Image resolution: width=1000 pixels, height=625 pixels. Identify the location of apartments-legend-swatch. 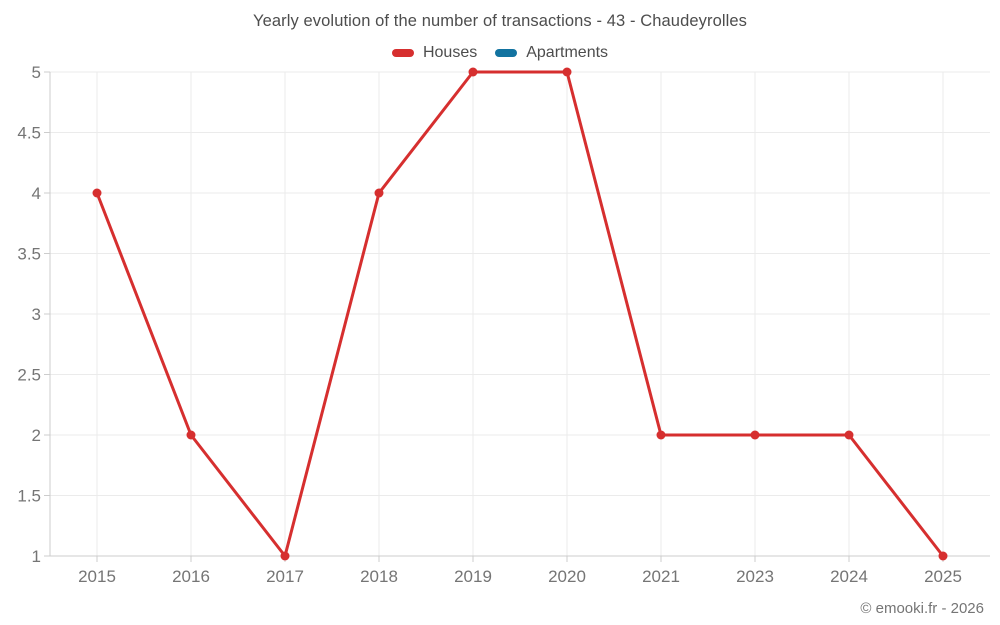
(506, 53).